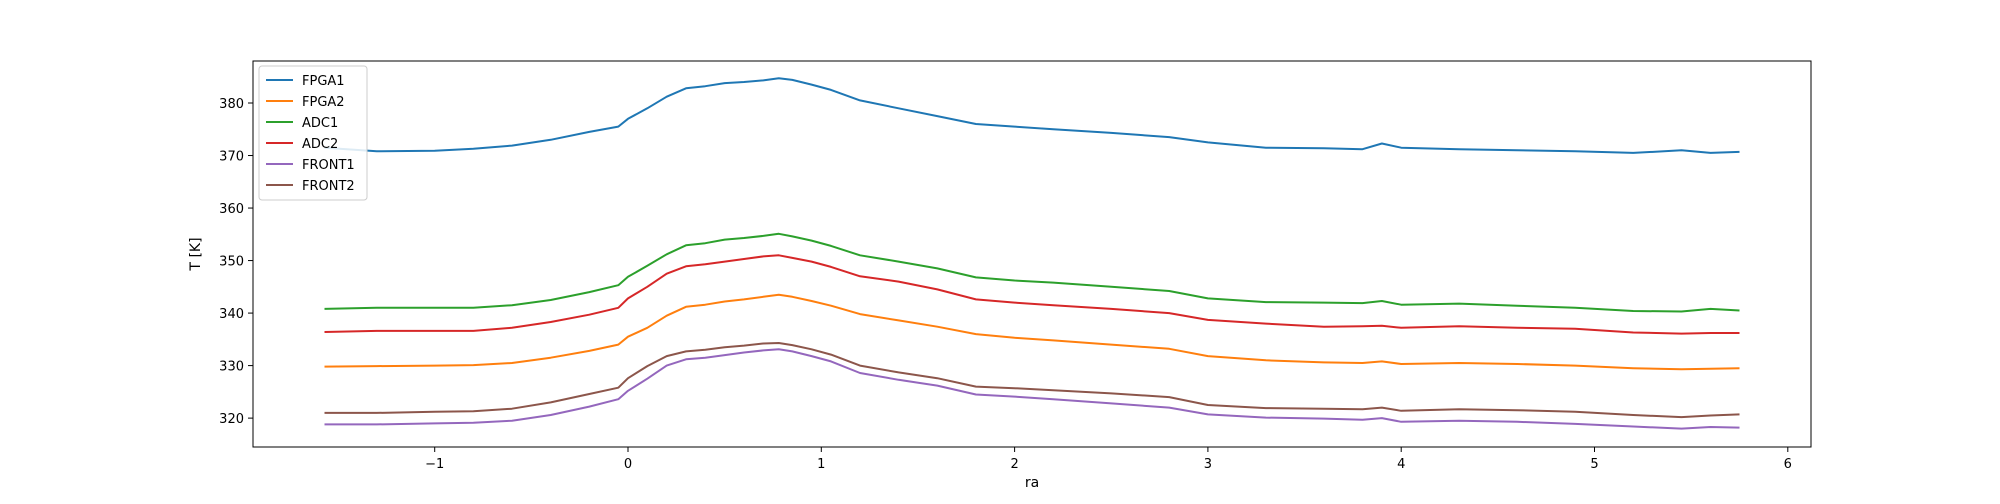  I want to click on legend-label-front1: FRONT1, so click(328, 165).